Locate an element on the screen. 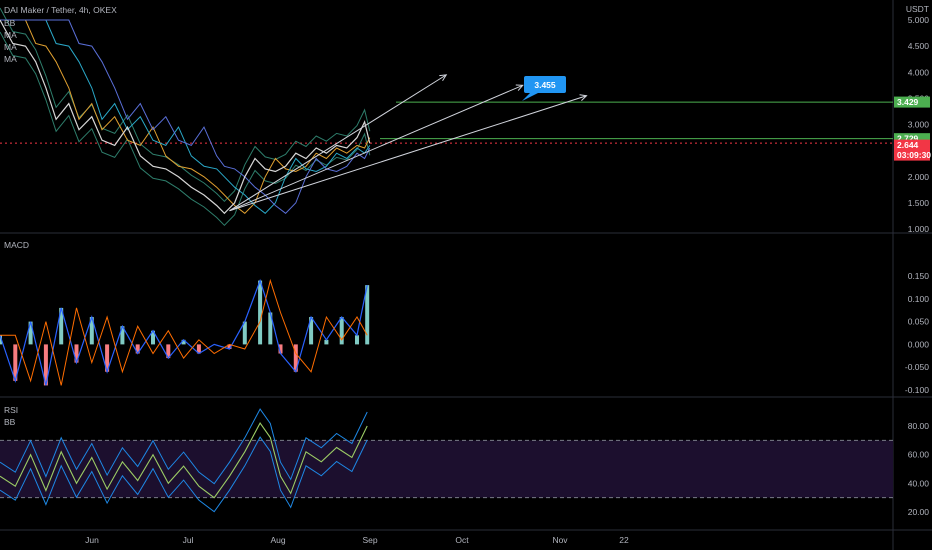 The image size is (932, 550). price-line is located at coordinates (185, 117).